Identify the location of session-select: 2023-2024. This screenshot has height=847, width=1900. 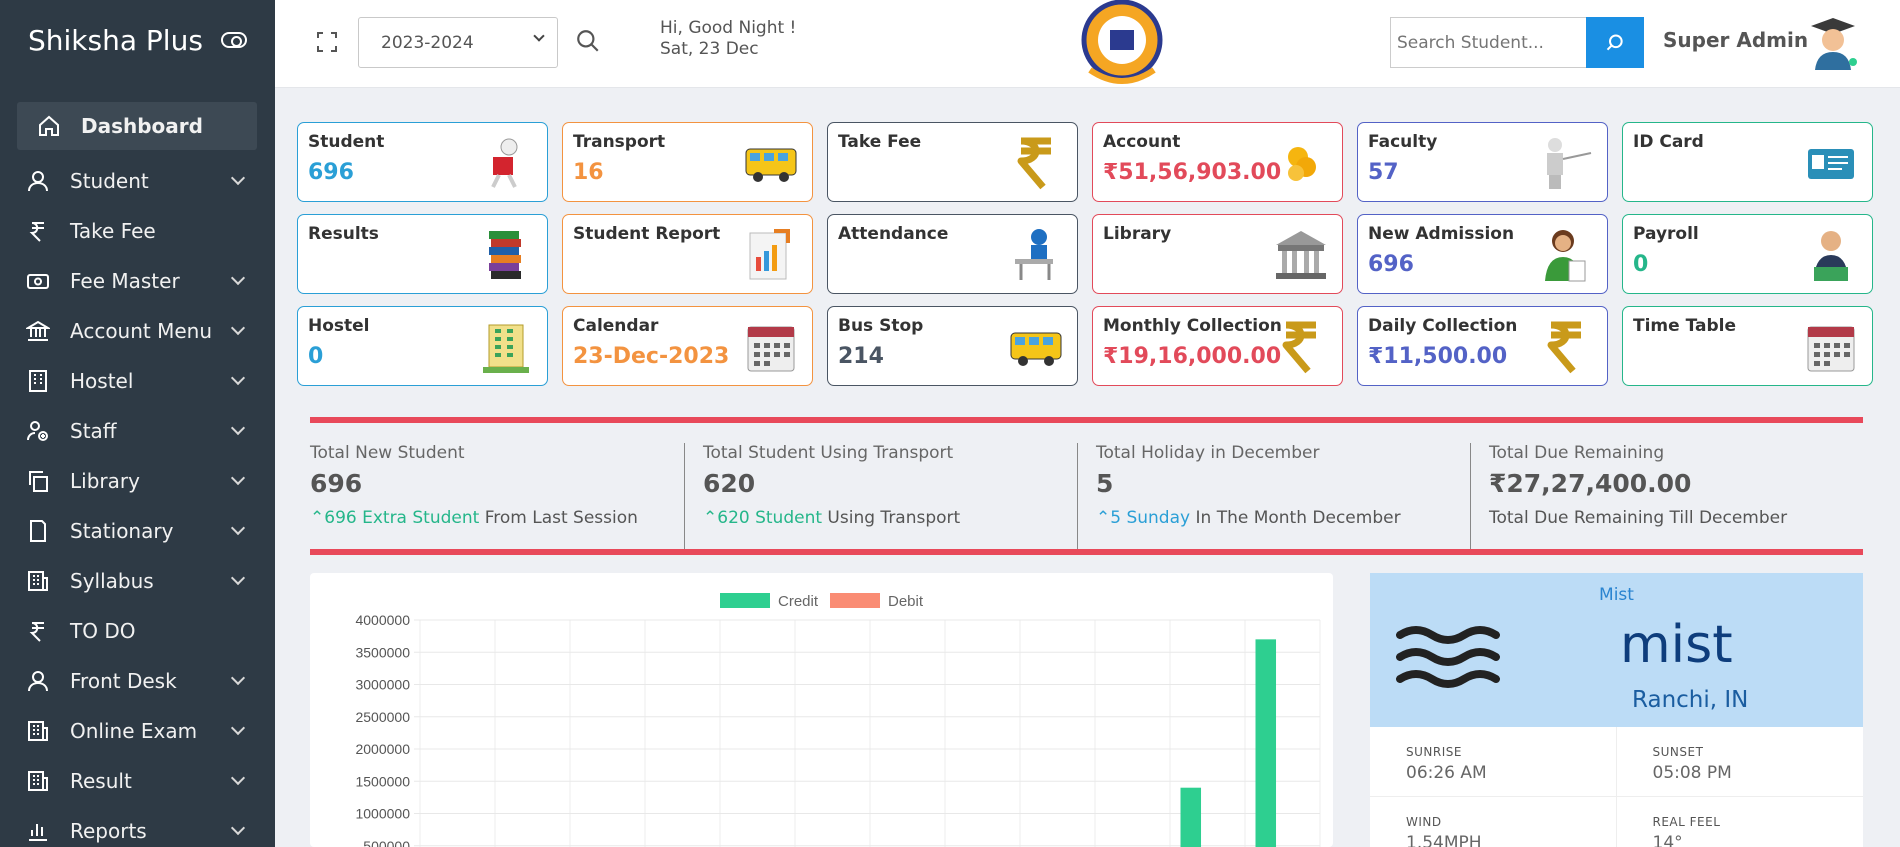
(458, 42).